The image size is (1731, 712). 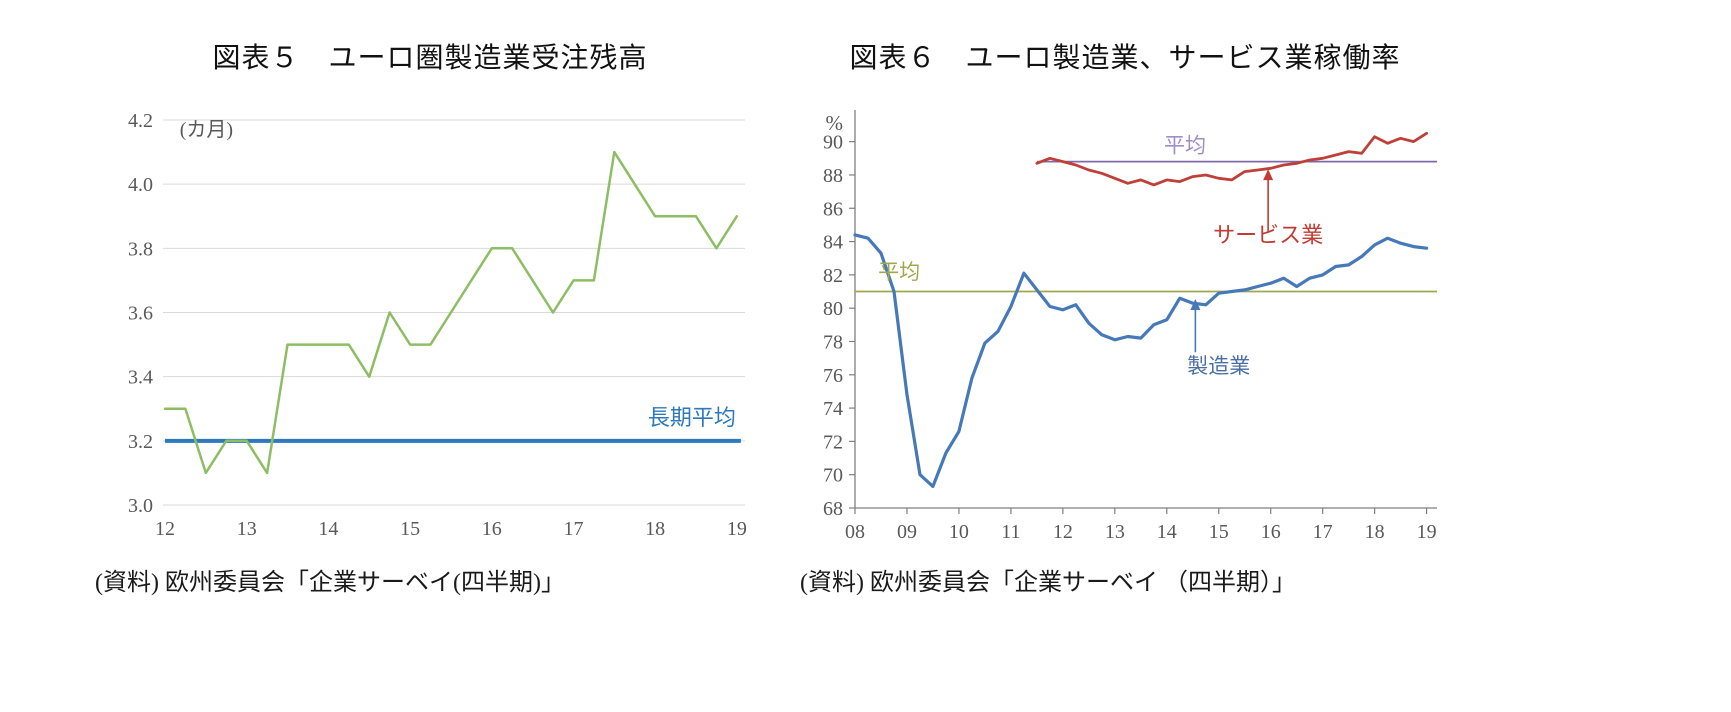 I want to click on x-tick-label: 10, so click(x=959, y=532).